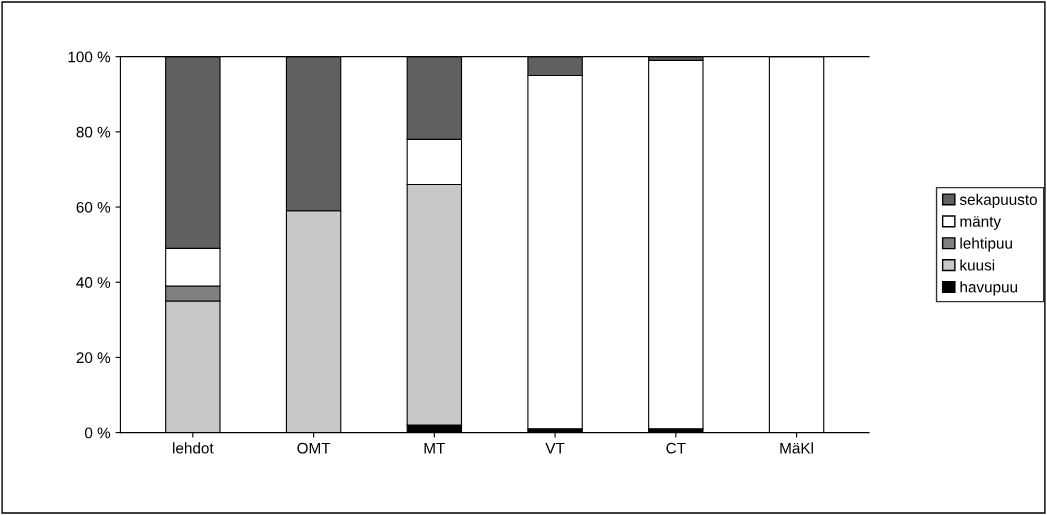 Image resolution: width=1047 pixels, height=515 pixels. Describe the element at coordinates (93, 132) in the screenshot. I see `y-tick-label: 80 %` at that location.